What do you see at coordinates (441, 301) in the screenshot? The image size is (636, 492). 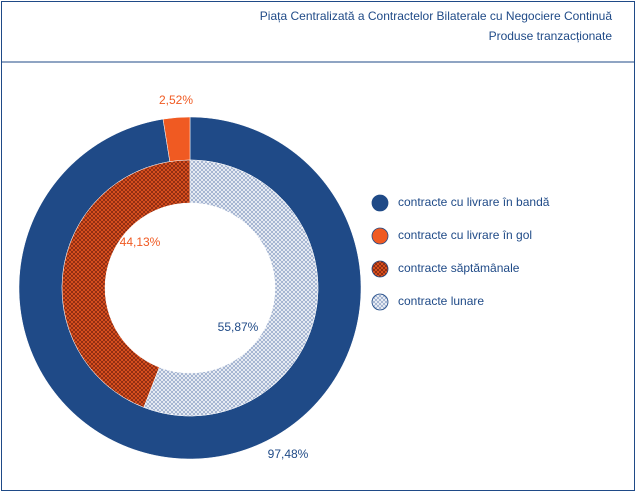 I see `legend-label: contracte lunare` at bounding box center [441, 301].